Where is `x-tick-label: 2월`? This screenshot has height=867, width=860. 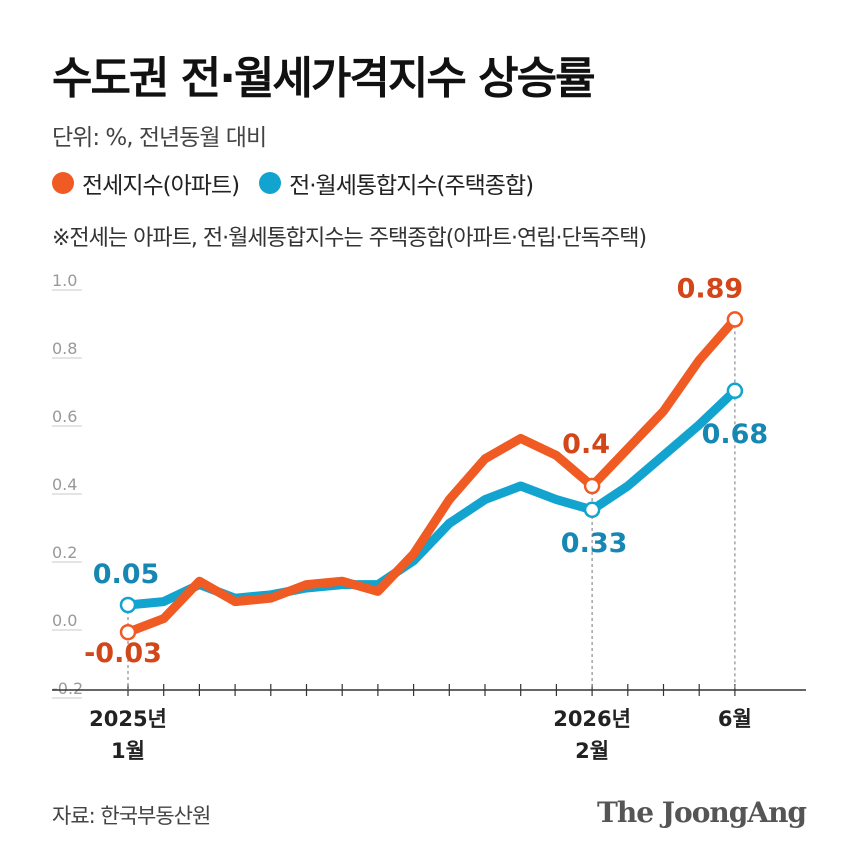 x-tick-label: 2월 is located at coordinates (592, 751).